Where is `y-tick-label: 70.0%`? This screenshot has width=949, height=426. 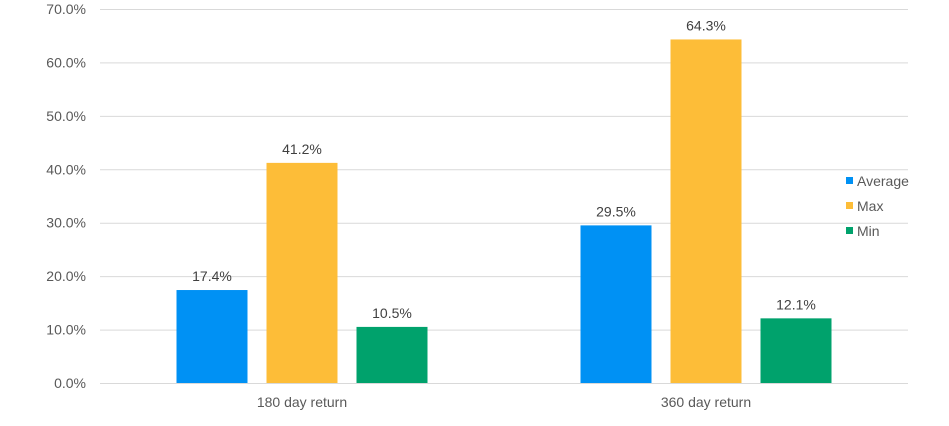 y-tick-label: 70.0% is located at coordinates (66, 9).